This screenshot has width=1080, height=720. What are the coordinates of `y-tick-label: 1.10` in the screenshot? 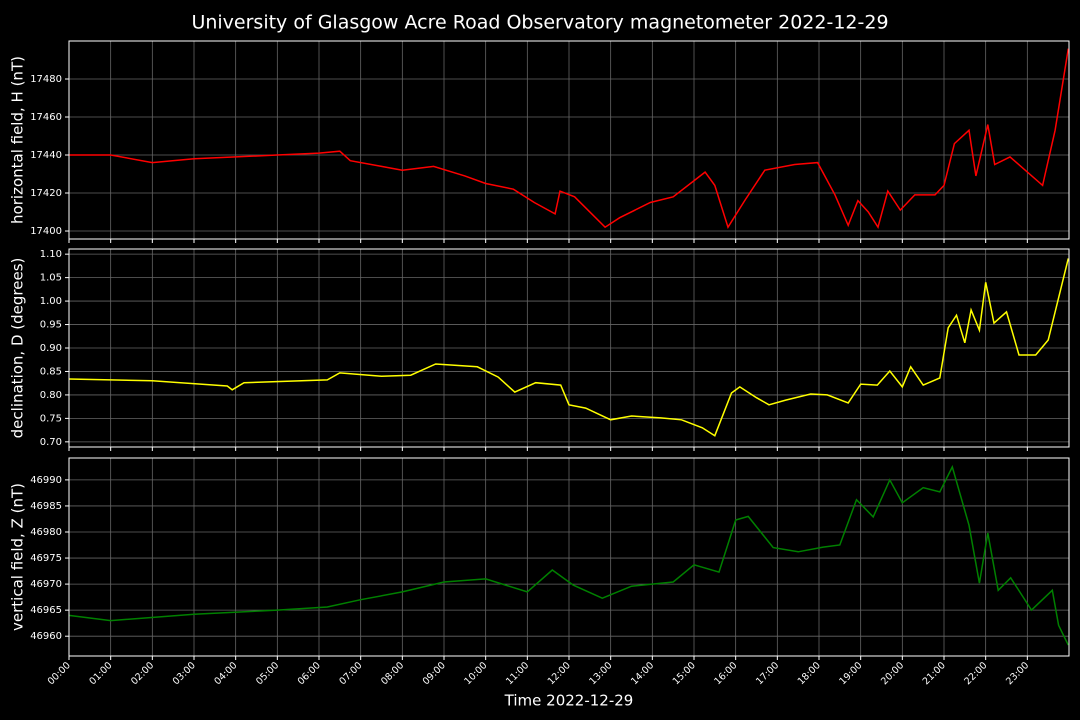 It's located at (51, 254).